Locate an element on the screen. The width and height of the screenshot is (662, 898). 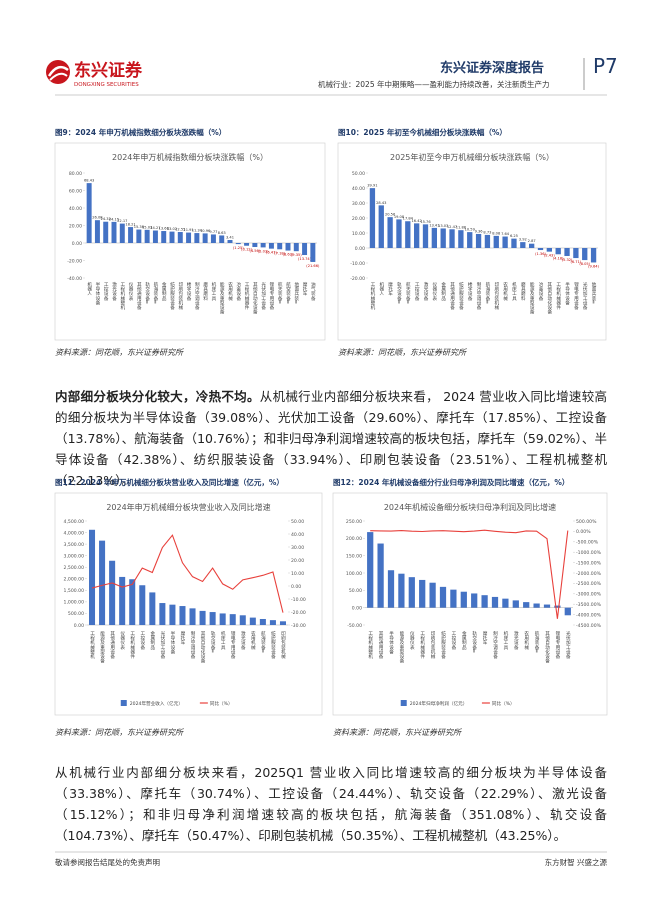
x-tick-label: 航海装备Ⅱ is located at coordinates (262, 642).